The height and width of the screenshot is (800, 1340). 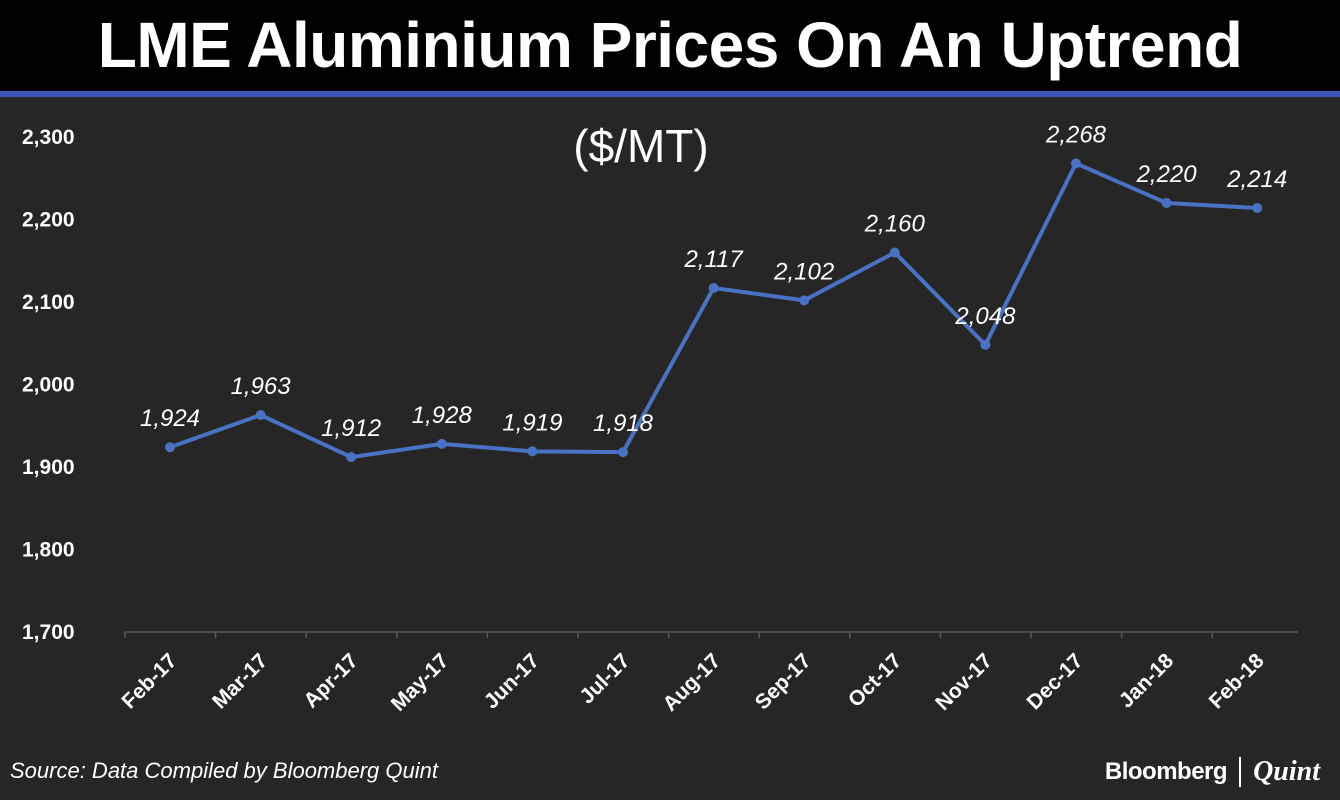 What do you see at coordinates (170, 418) in the screenshot?
I see `data-label: 1,924` at bounding box center [170, 418].